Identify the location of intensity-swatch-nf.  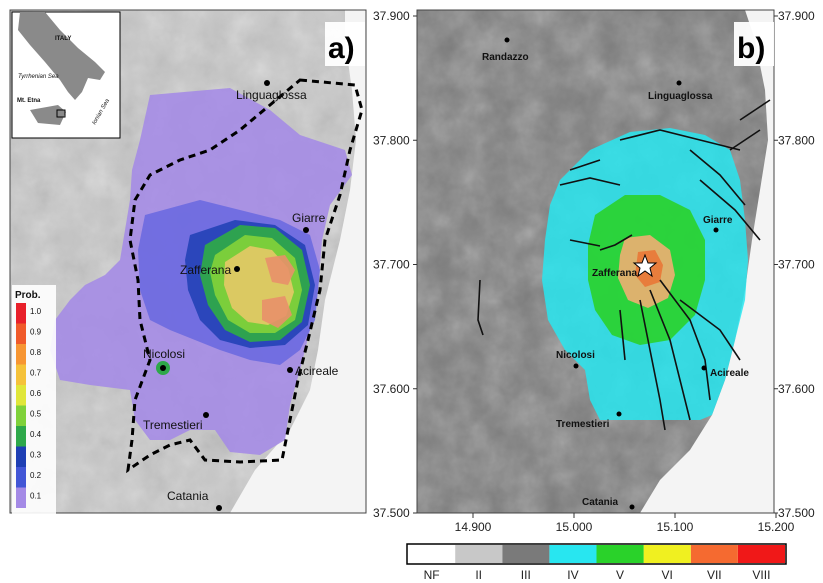
(432, 554).